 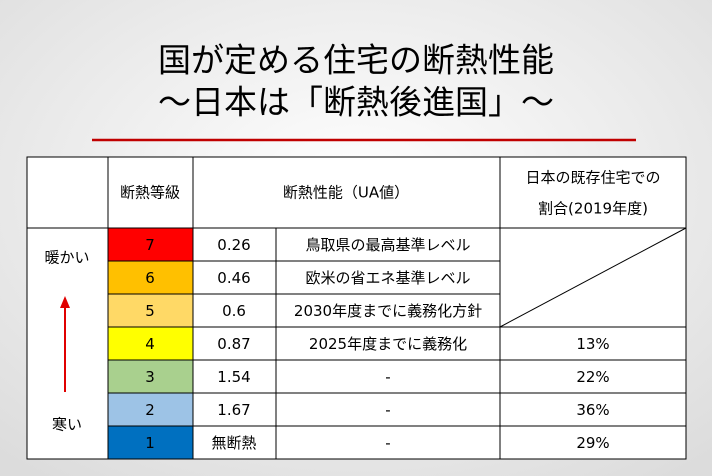 I want to click on grade: 4, so click(x=150, y=344).